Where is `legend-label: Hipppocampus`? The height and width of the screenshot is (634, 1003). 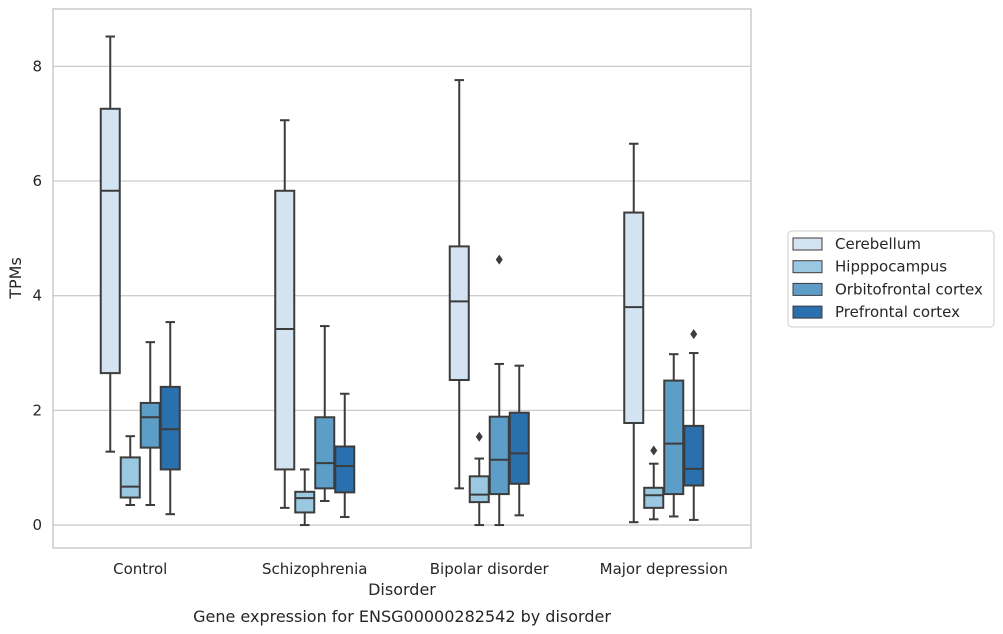
legend-label: Hipppocampus is located at coordinates (891, 267).